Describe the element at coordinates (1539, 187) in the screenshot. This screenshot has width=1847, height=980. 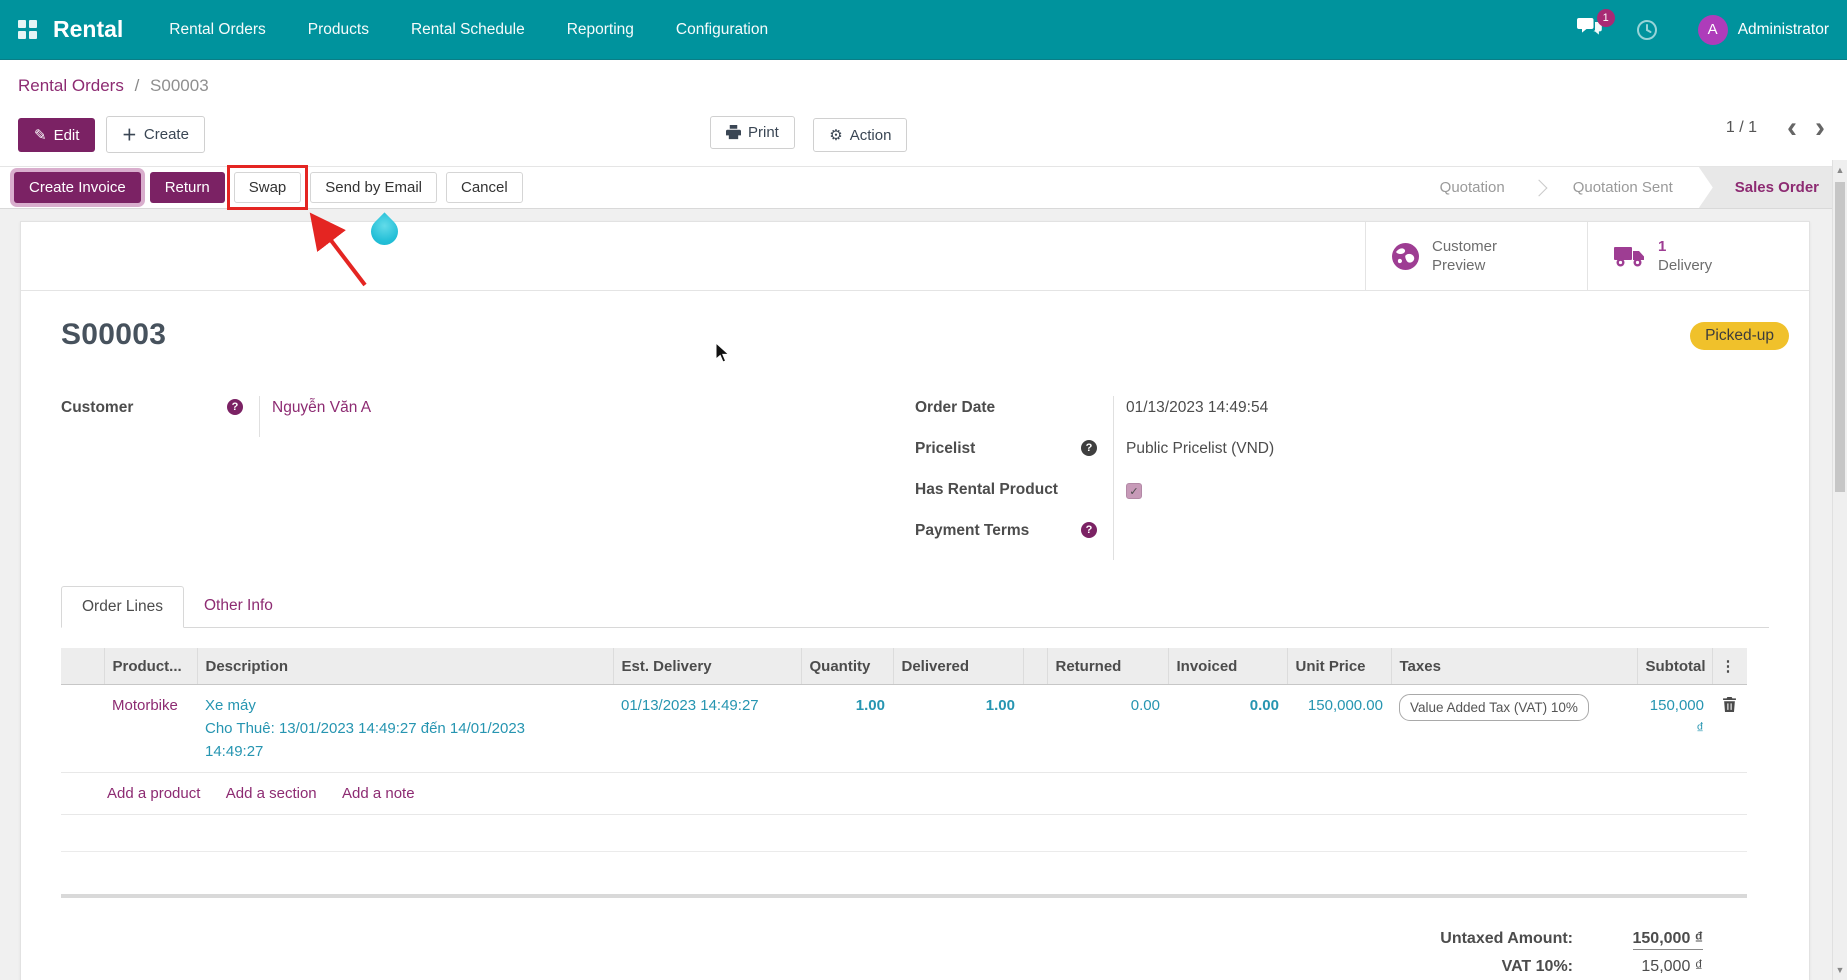
I see `step-chevron-icon` at that location.